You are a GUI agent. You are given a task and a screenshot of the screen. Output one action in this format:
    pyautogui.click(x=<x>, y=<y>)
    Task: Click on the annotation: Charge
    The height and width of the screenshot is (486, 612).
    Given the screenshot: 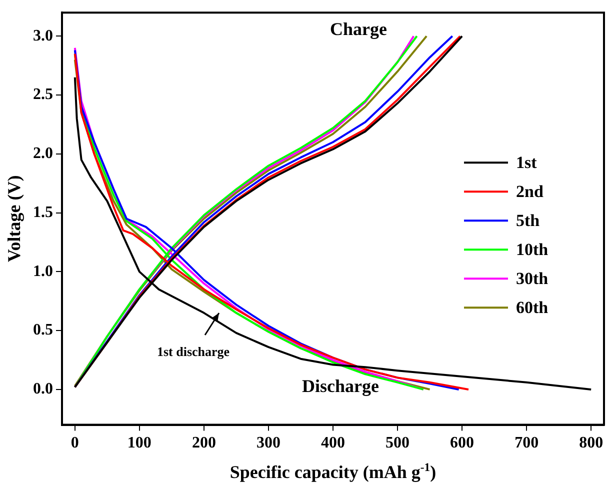 What is the action you would take?
    pyautogui.click(x=358, y=29)
    